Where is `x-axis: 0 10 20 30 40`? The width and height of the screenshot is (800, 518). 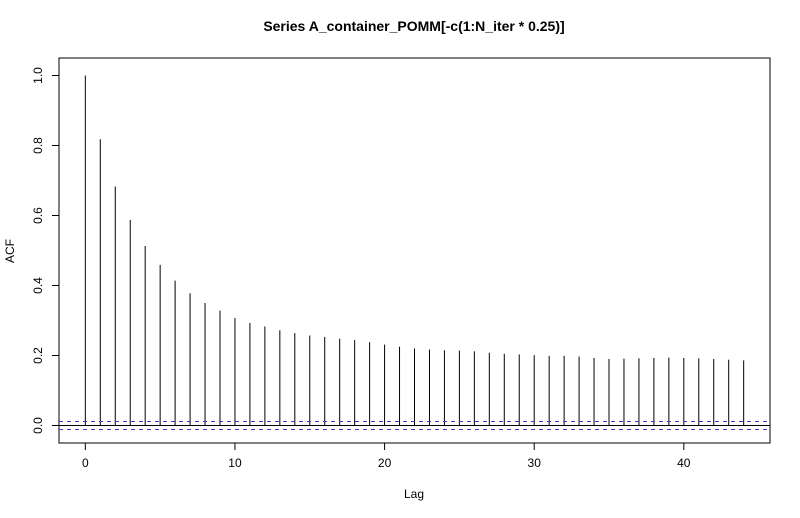 x-axis: 0 10 20 30 40 is located at coordinates (386, 456).